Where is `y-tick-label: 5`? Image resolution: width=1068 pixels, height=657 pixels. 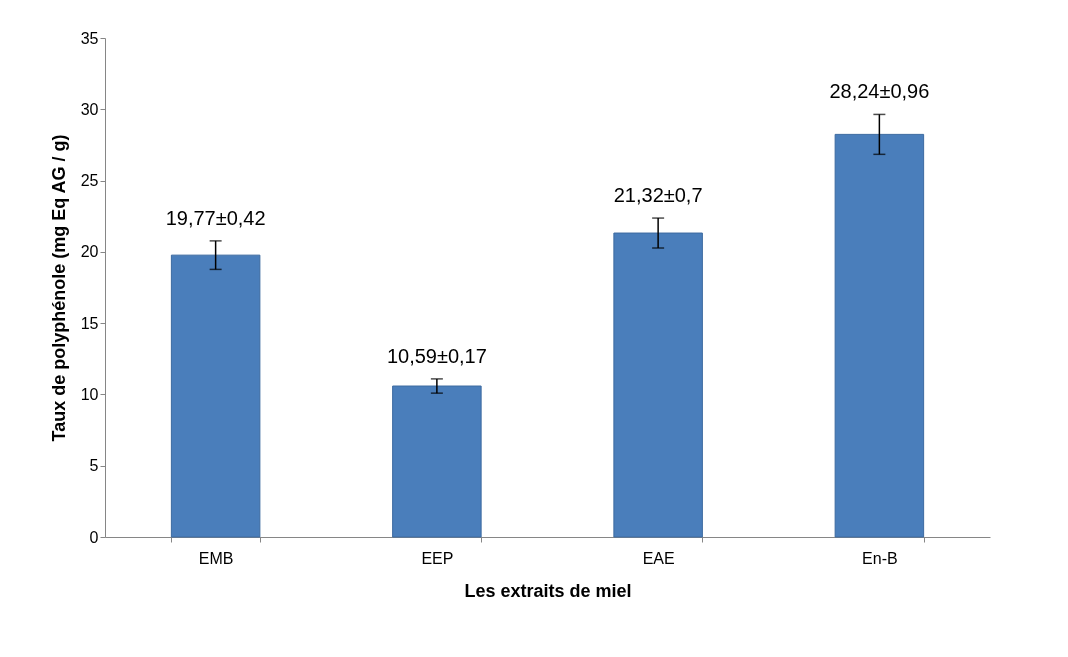 y-tick-label: 5 is located at coordinates (94, 466).